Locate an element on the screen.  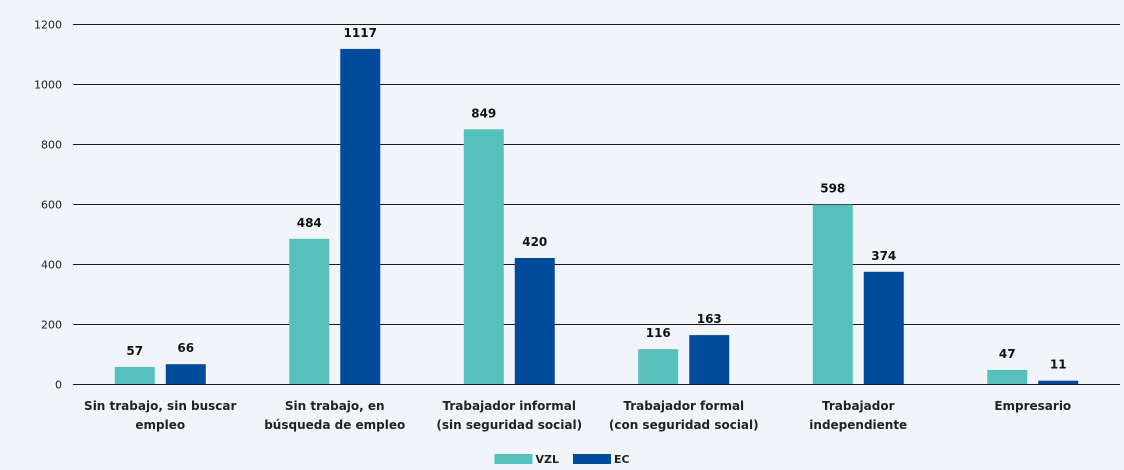
y-tick-label: 800 is located at coordinates (51, 145).